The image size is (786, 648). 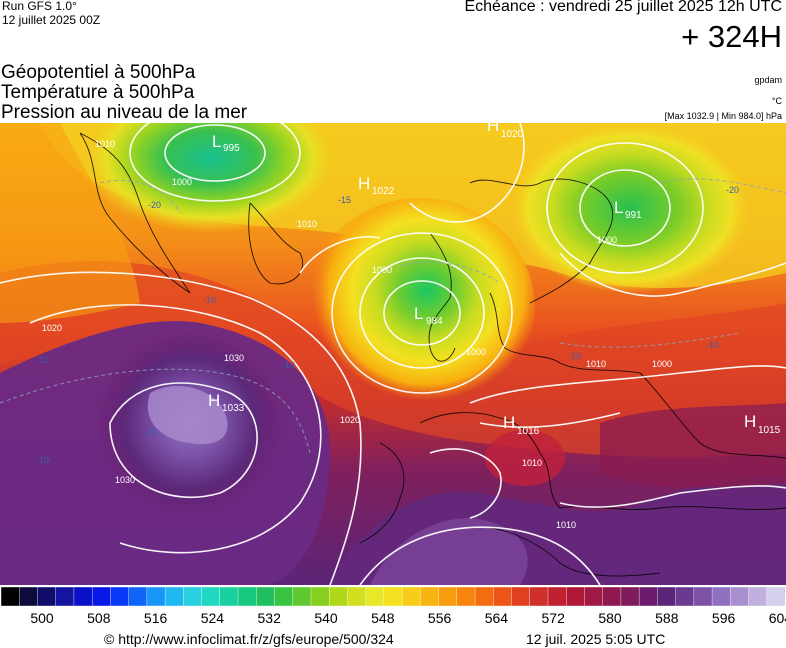 I want to click on title-pressure: Pression au niveau de la mer, so click(x=124, y=112).